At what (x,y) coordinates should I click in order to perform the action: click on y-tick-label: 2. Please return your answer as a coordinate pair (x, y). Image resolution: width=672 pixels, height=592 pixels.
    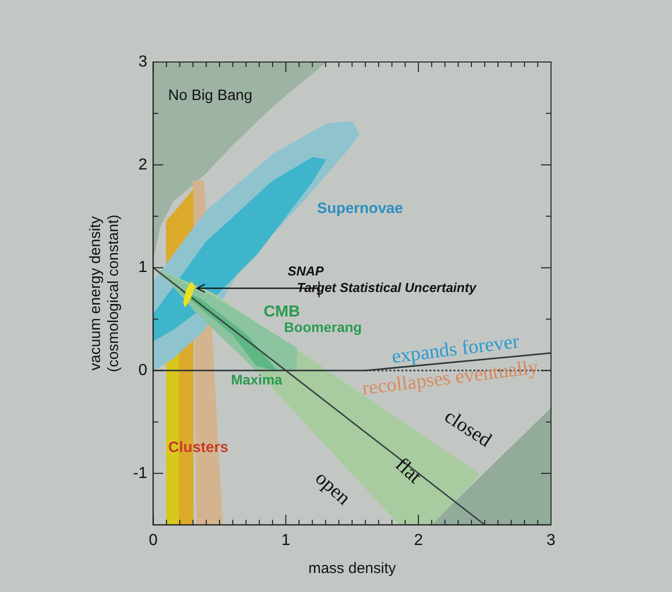
    Looking at the image, I should click on (143, 165).